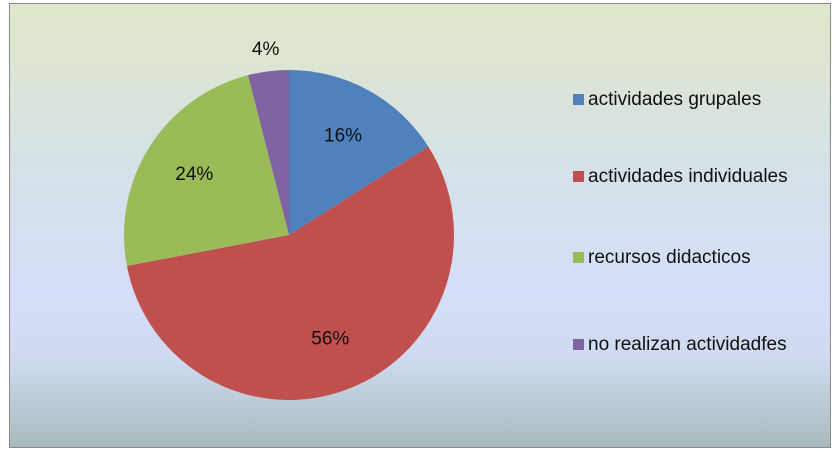 Image resolution: width=837 pixels, height=450 pixels. I want to click on data-label: 16%, so click(343, 136).